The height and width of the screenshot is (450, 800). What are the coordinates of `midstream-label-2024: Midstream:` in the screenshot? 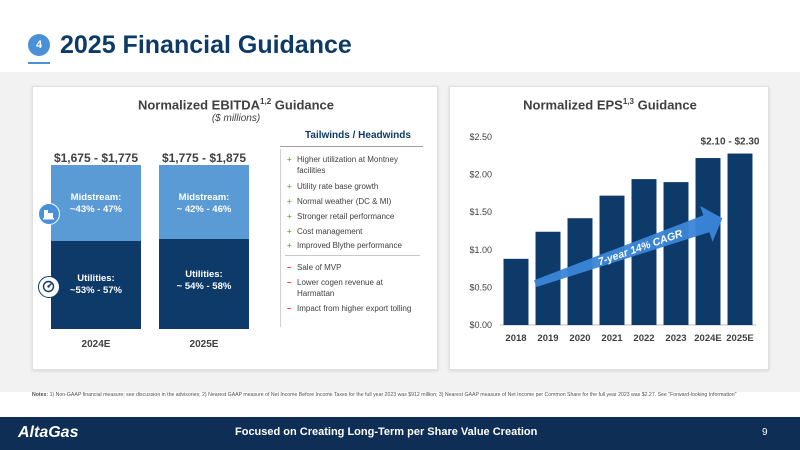 It's located at (96, 197).